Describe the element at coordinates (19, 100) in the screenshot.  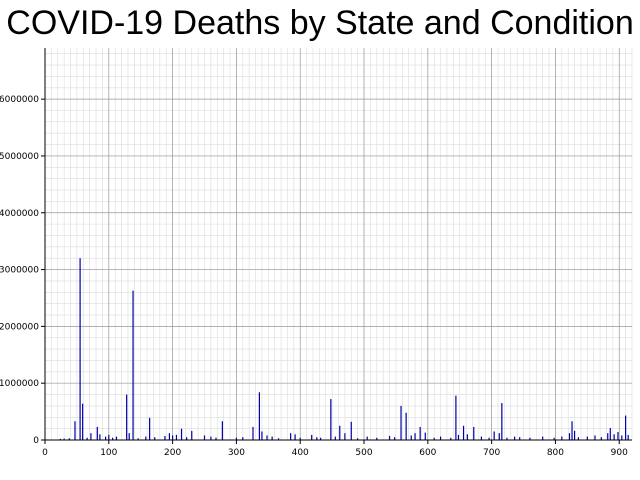
I see `y-tick-label: 6000000` at that location.